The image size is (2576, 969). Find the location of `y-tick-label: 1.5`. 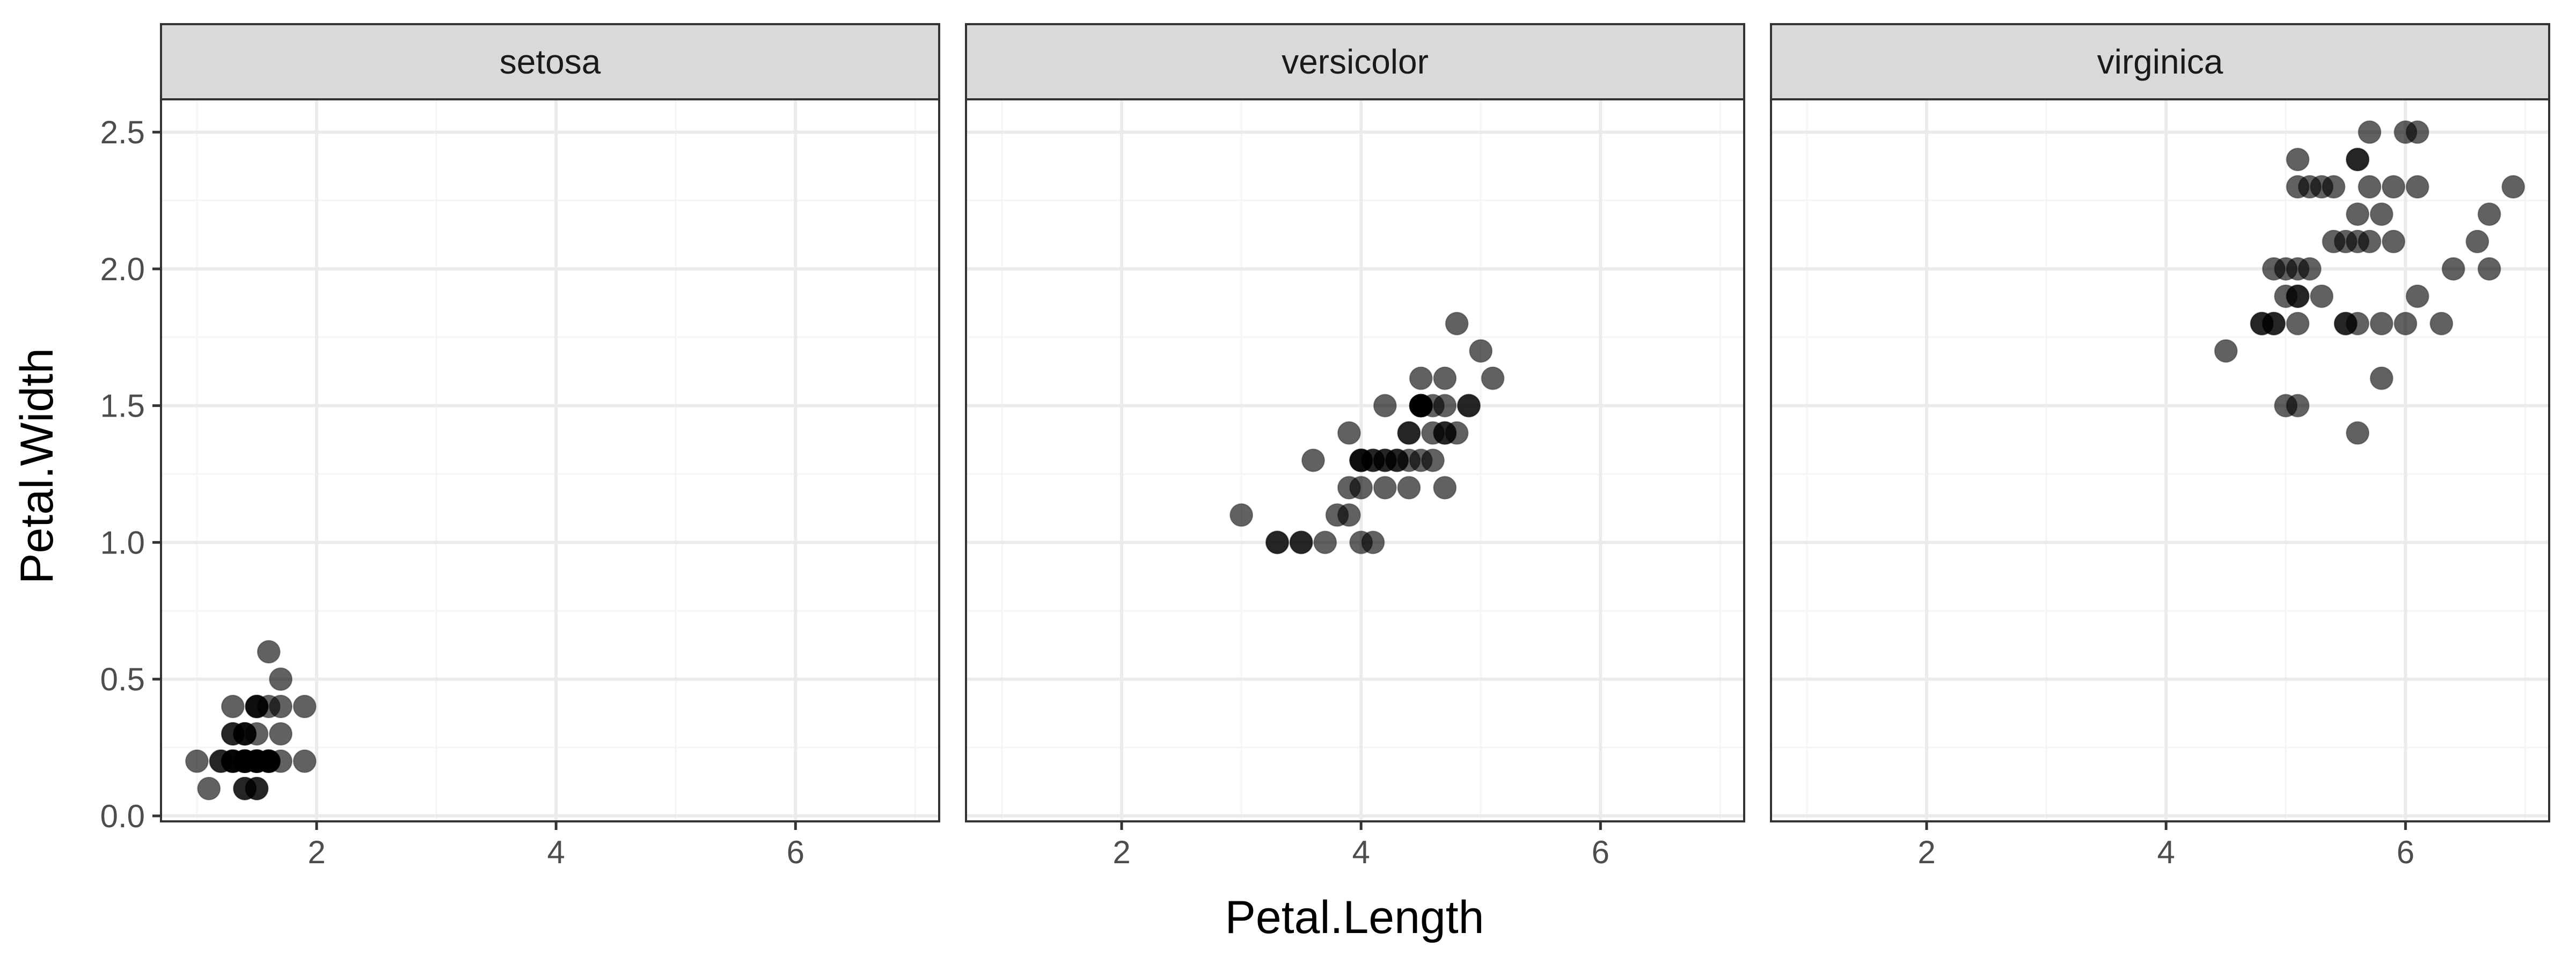

y-tick-label: 1.5 is located at coordinates (122, 406).